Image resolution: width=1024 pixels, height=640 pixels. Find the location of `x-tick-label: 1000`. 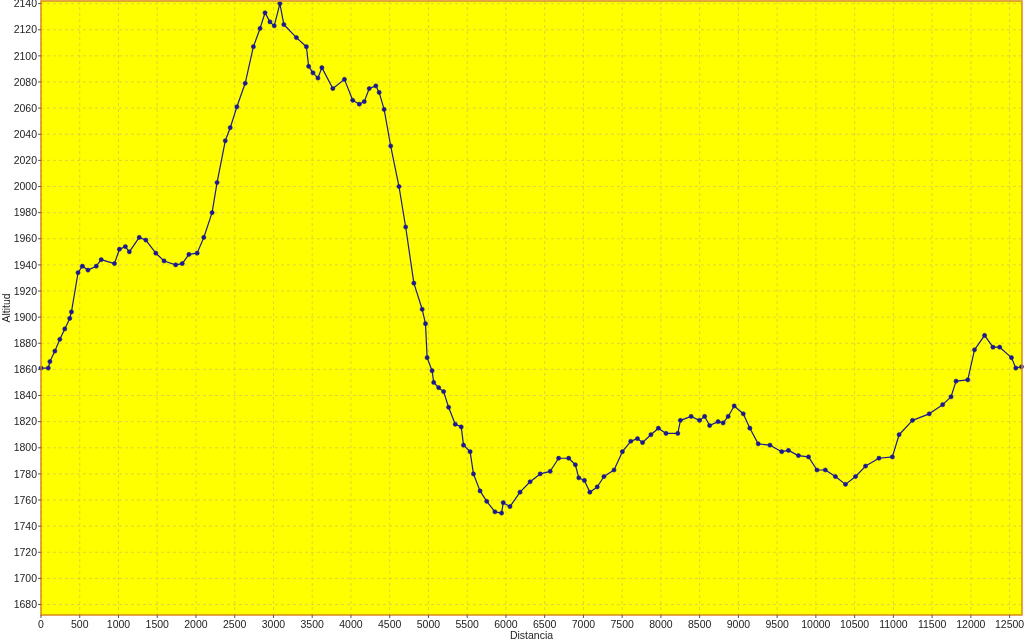

x-tick-label: 1000 is located at coordinates (118, 624).